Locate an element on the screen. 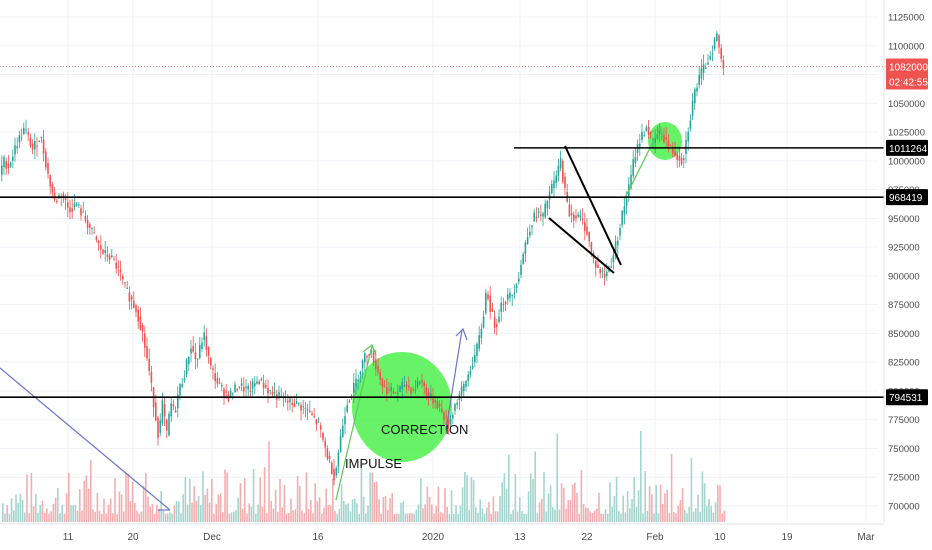 Image resolution: width=932 pixels, height=550 pixels. annotation-label: CORRECTION is located at coordinates (424, 429).